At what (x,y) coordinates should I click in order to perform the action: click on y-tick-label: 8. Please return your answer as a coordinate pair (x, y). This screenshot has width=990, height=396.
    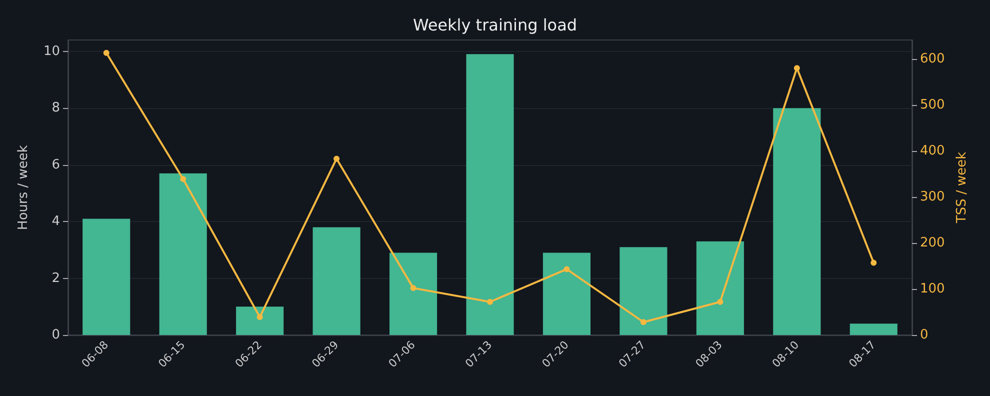
    Looking at the image, I should click on (56, 108).